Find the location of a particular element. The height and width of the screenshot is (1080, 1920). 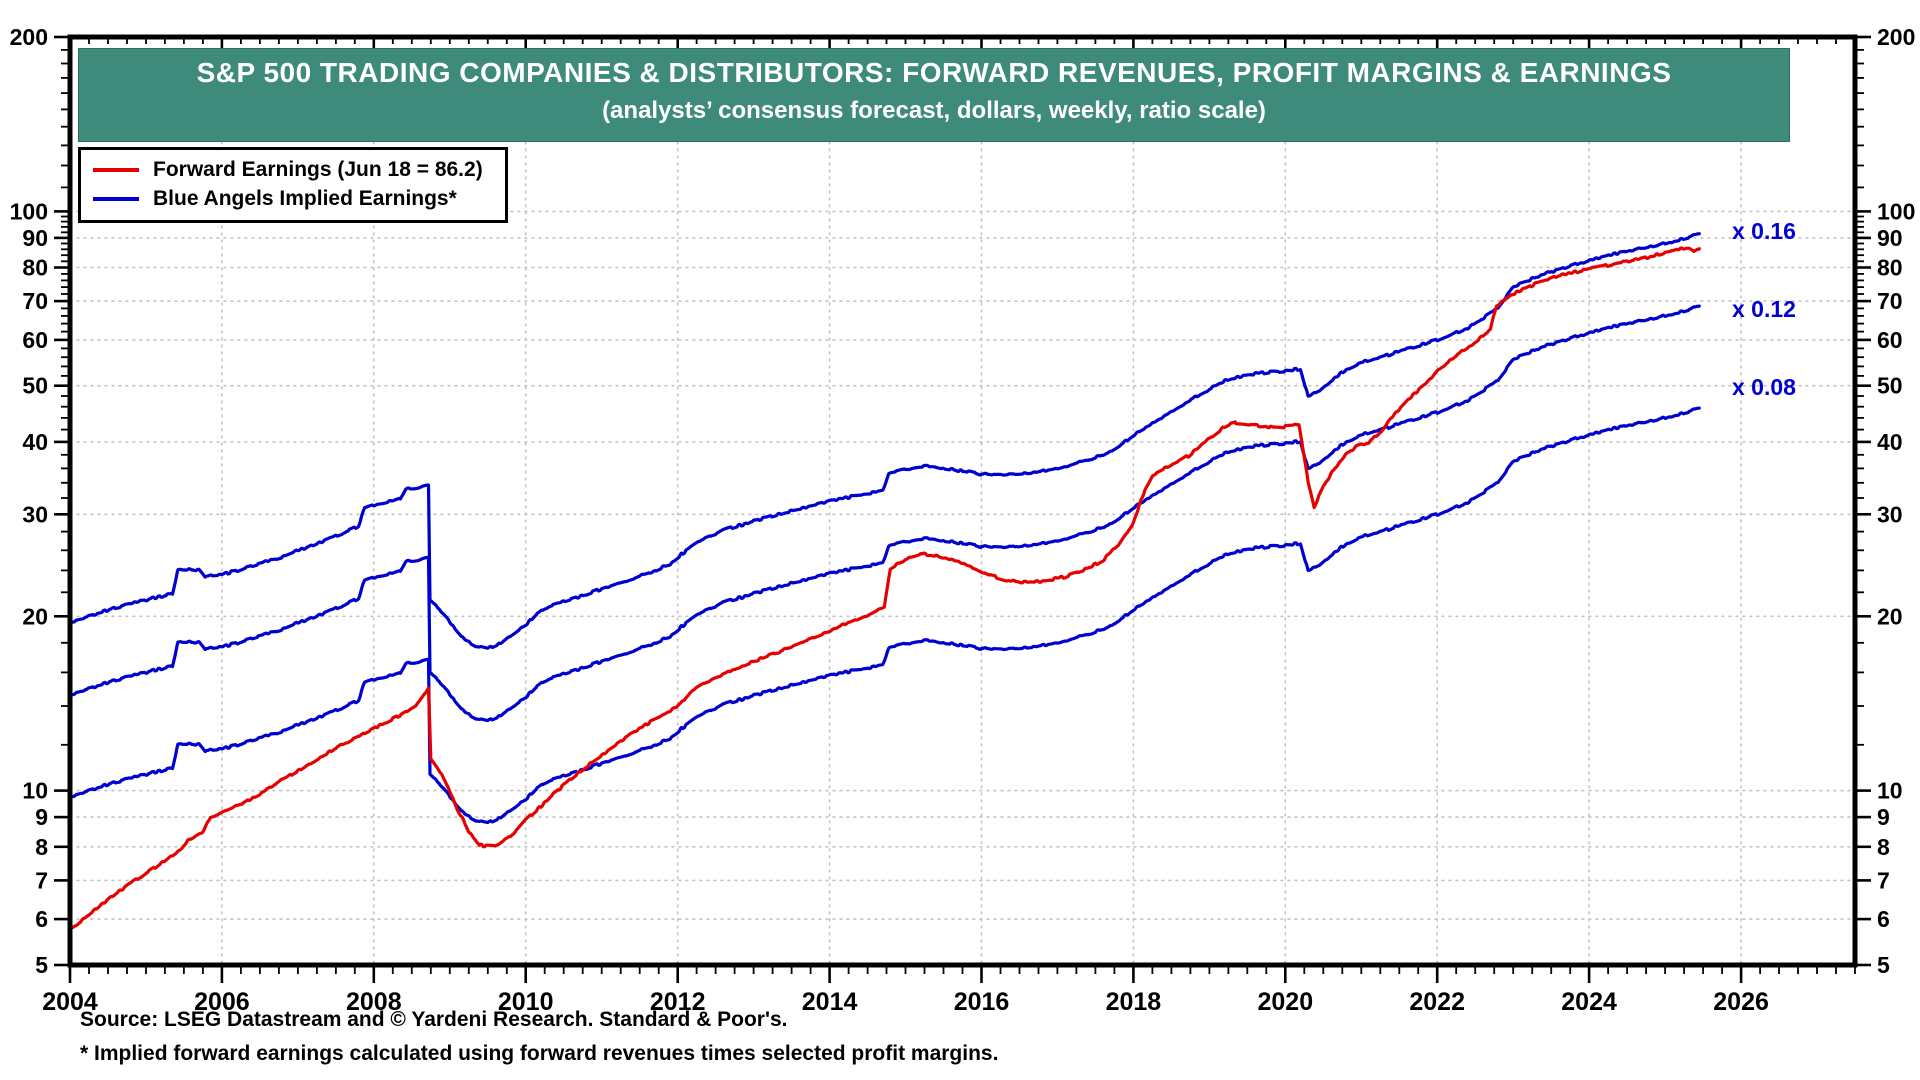

blue-line-swatch is located at coordinates (116, 198).